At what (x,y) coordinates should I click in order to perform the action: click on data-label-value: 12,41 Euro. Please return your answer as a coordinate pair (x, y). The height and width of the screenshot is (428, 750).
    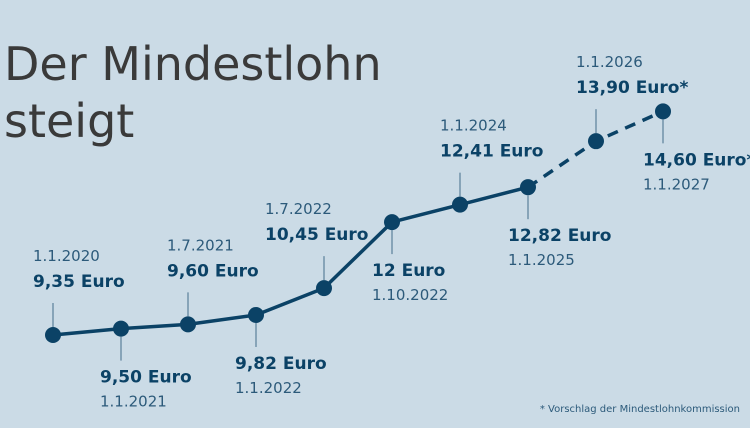
    Looking at the image, I should click on (491, 152).